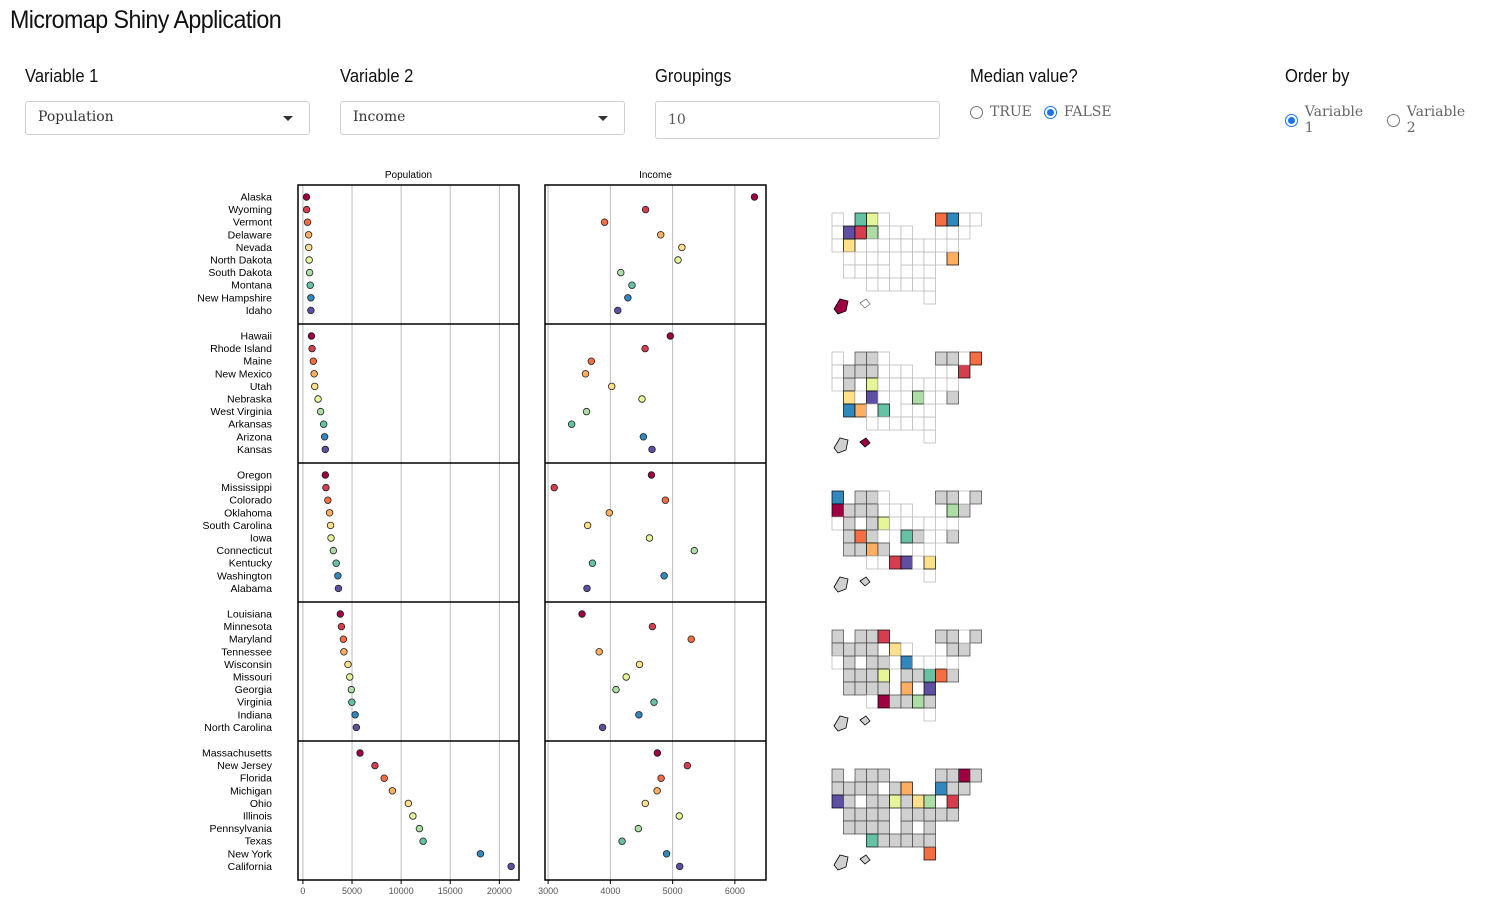 This screenshot has height=904, width=1489. I want to click on median-option-false: FALSE, so click(1077, 112).